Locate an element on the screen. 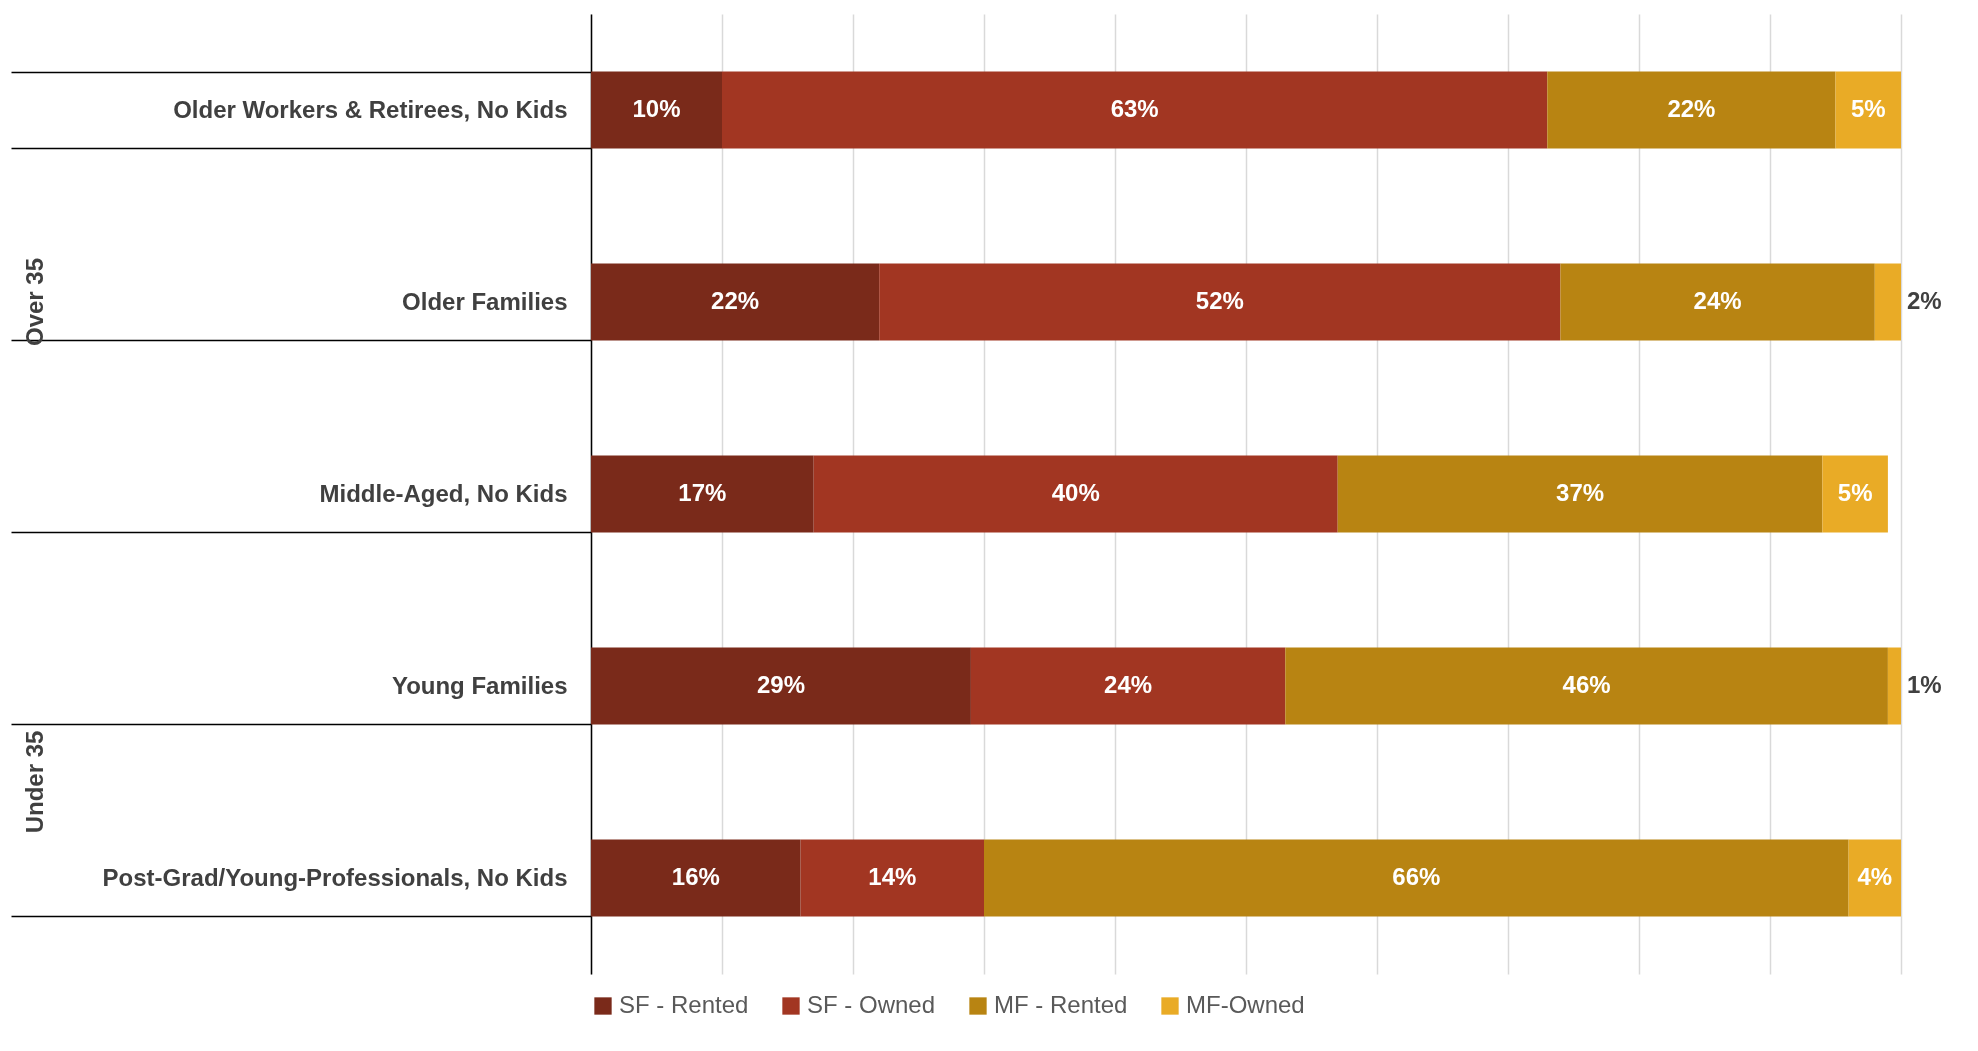  data-label: 63% is located at coordinates (1134, 108).